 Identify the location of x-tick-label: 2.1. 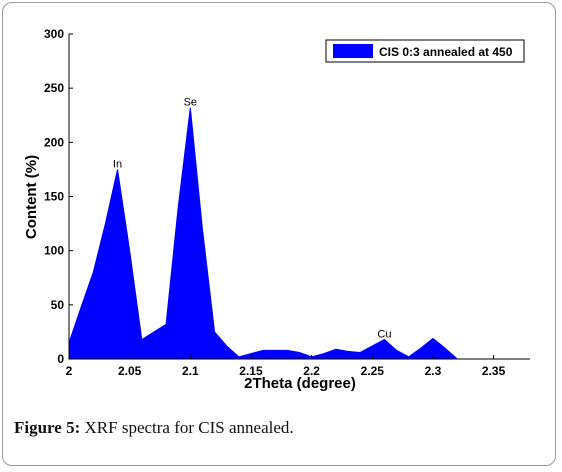
(190, 371).